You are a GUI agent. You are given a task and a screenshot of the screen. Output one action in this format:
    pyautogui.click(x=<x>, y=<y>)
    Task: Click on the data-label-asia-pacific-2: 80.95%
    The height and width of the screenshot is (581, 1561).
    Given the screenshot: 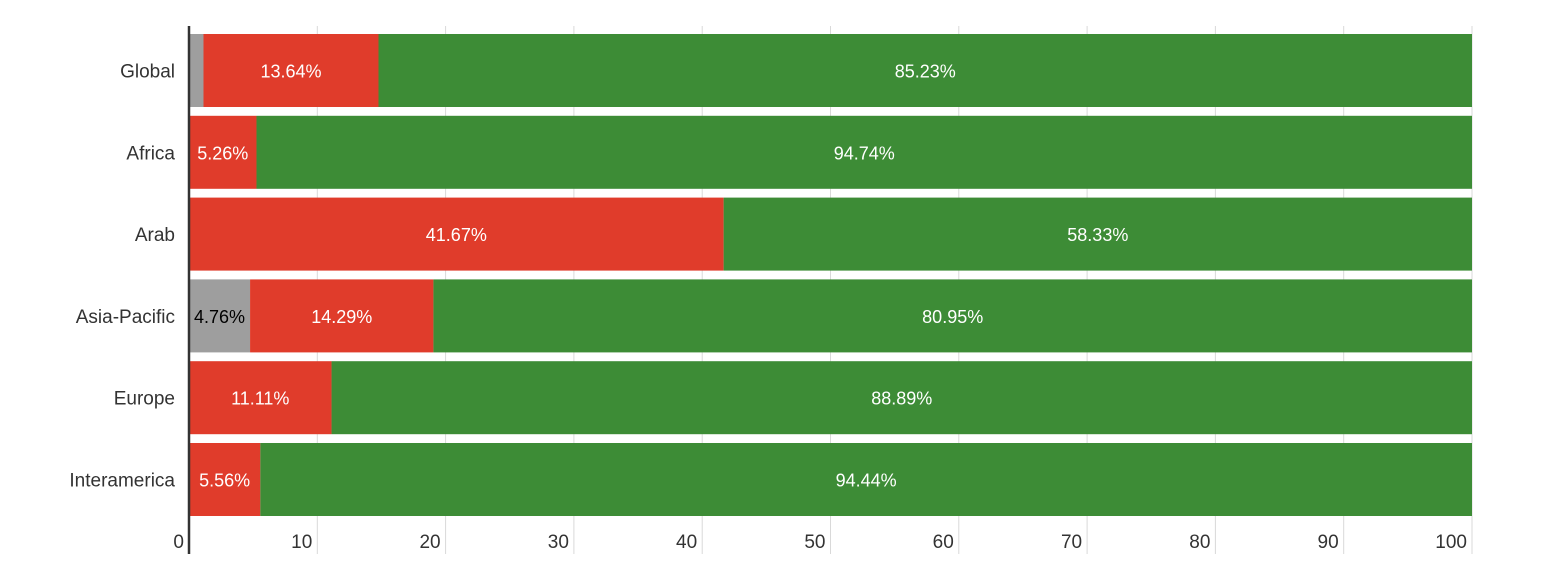 What is the action you would take?
    pyautogui.click(x=952, y=317)
    